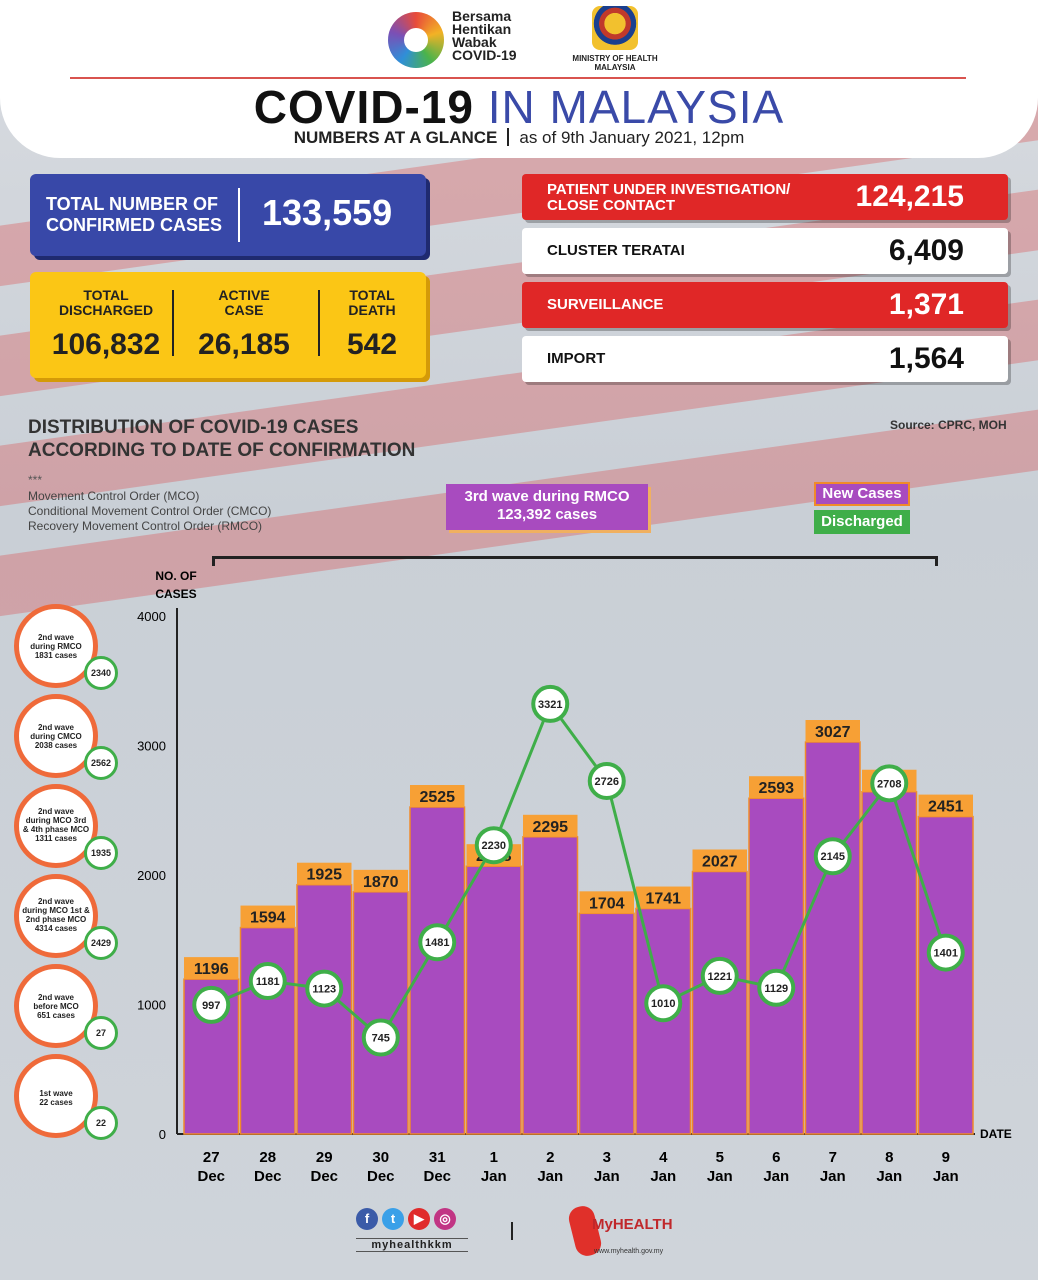 The height and width of the screenshot is (1280, 1038). What do you see at coordinates (395, 137) in the screenshot?
I see `subtitle-glance: NUMBERS AT A GLANCE` at bounding box center [395, 137].